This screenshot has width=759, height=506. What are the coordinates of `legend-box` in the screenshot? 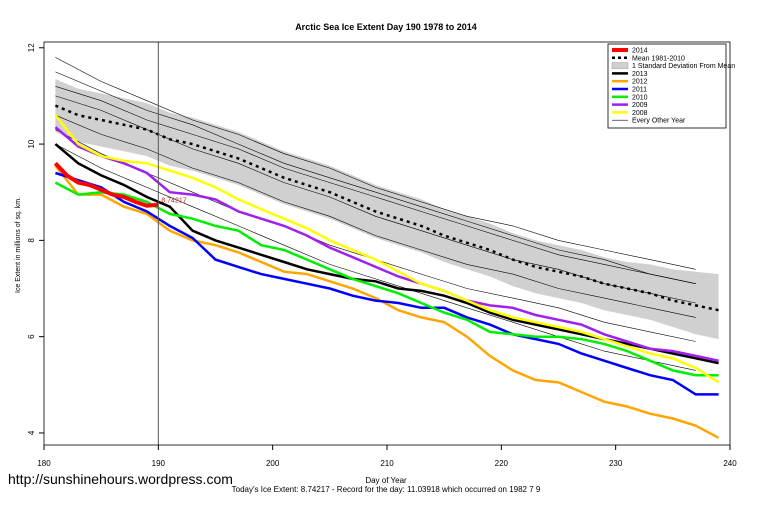 It's located at (667, 86).